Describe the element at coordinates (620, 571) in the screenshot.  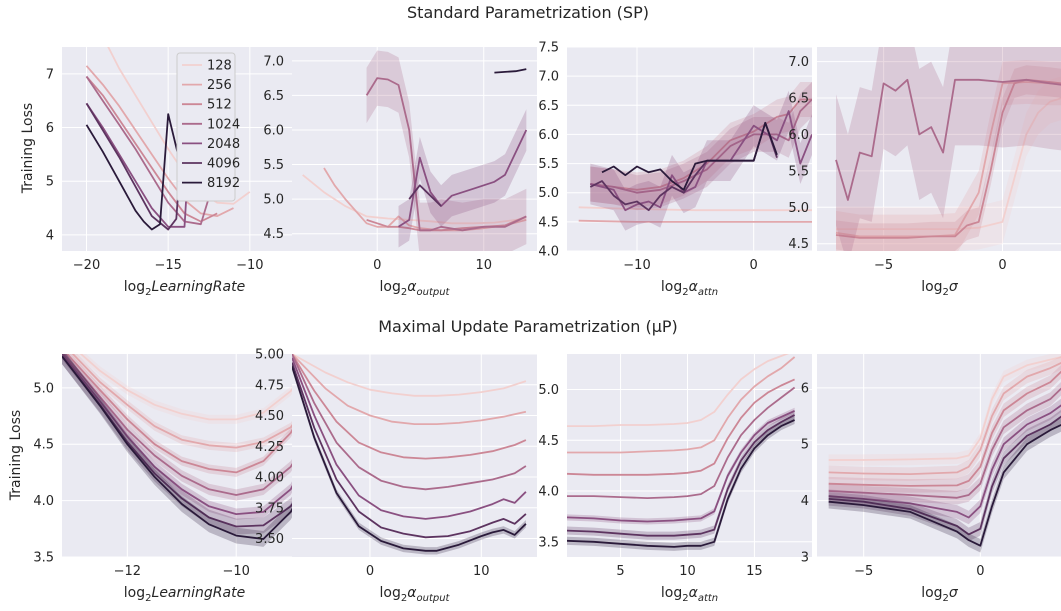
I see `x-tick-label: 5` at that location.